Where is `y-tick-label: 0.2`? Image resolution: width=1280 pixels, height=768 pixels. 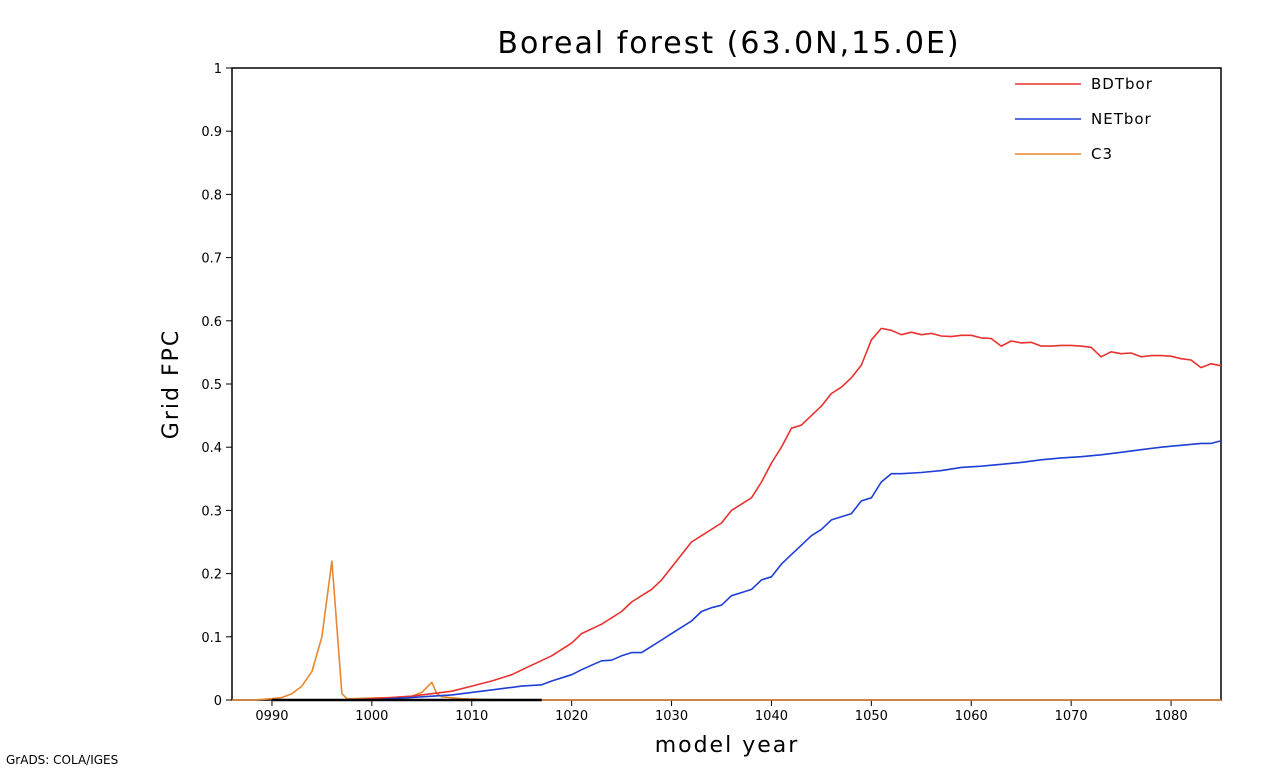 y-tick-label: 0.2 is located at coordinates (211, 575).